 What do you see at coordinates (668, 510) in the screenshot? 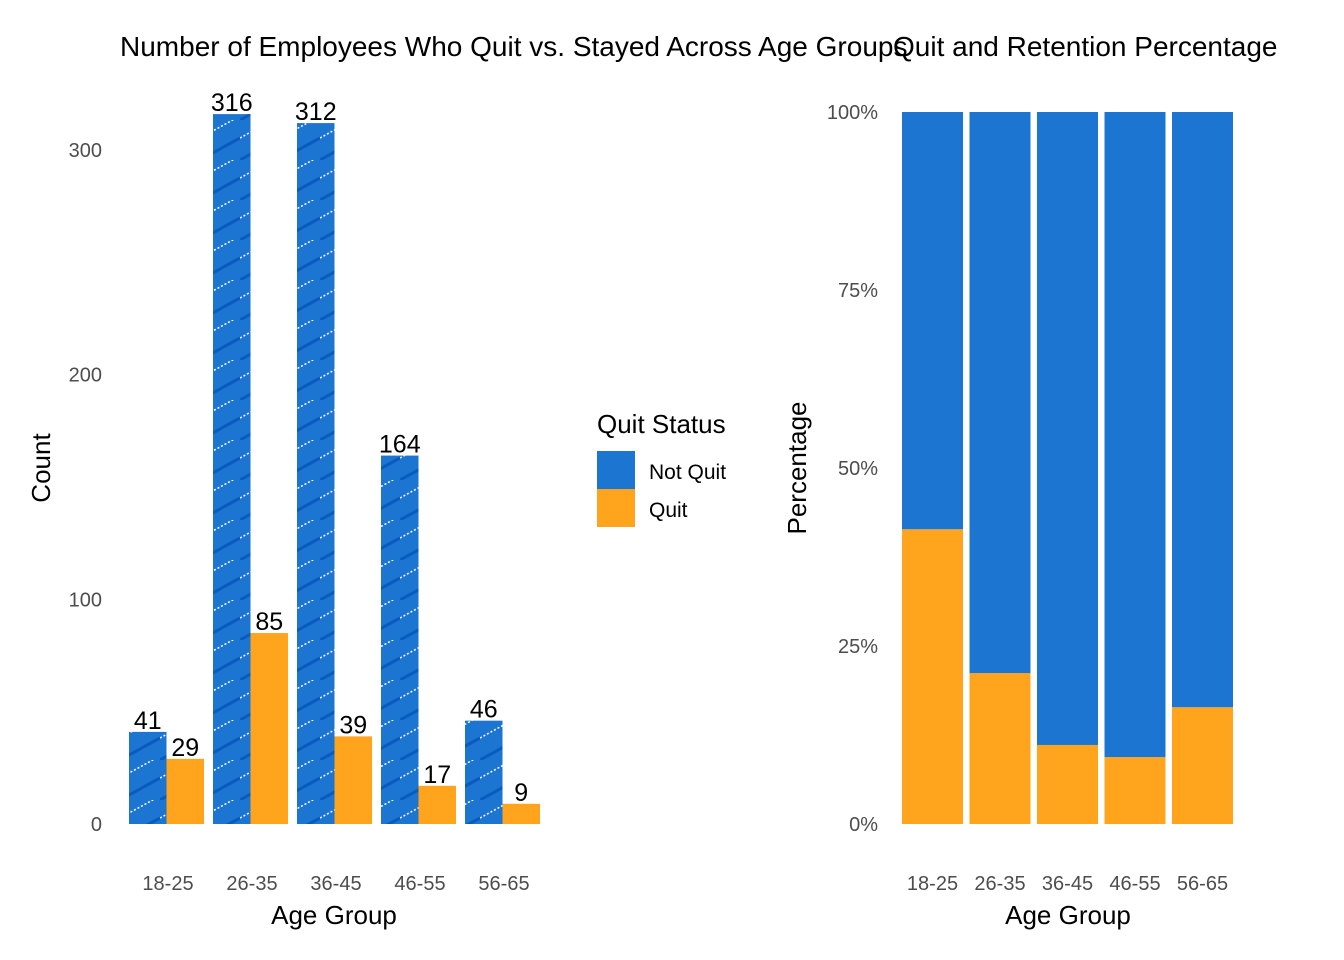
I see `legend-label-quit: Quit` at bounding box center [668, 510].